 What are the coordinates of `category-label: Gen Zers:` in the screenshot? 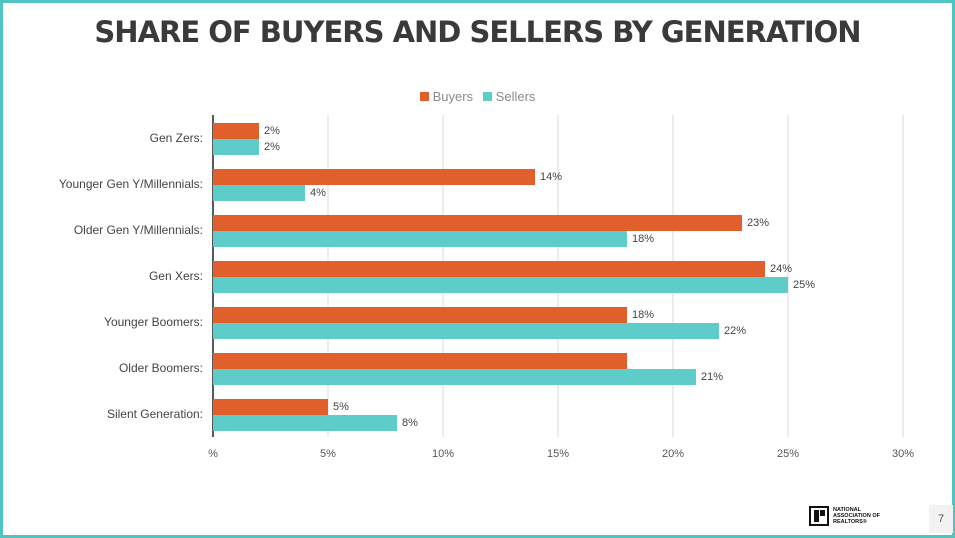 It's located at (176, 138).